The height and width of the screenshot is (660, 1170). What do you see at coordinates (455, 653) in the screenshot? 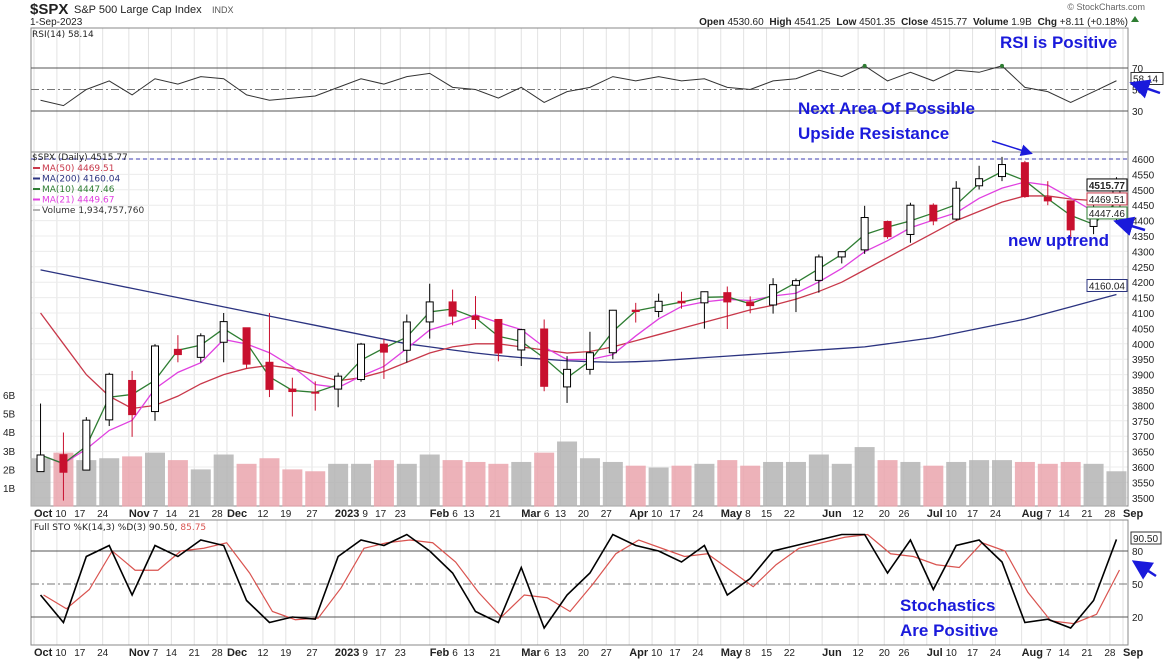
I see `x-tick-label: 6` at bounding box center [455, 653].